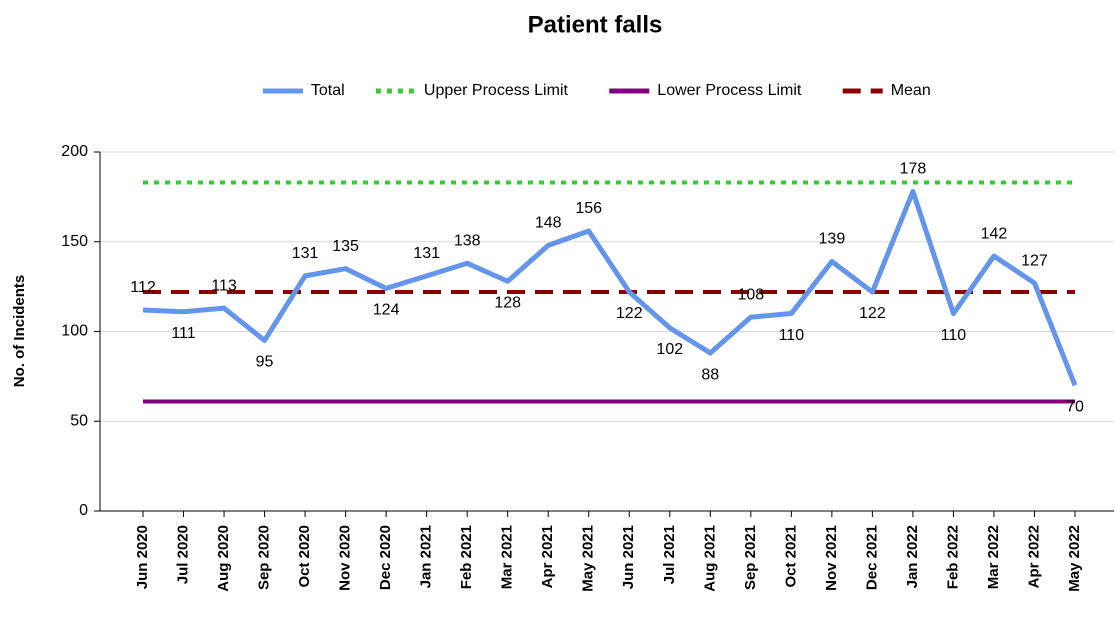 This screenshot has width=1115, height=621. Describe the element at coordinates (83, 510) in the screenshot. I see `y-tick-label: 0` at that location.